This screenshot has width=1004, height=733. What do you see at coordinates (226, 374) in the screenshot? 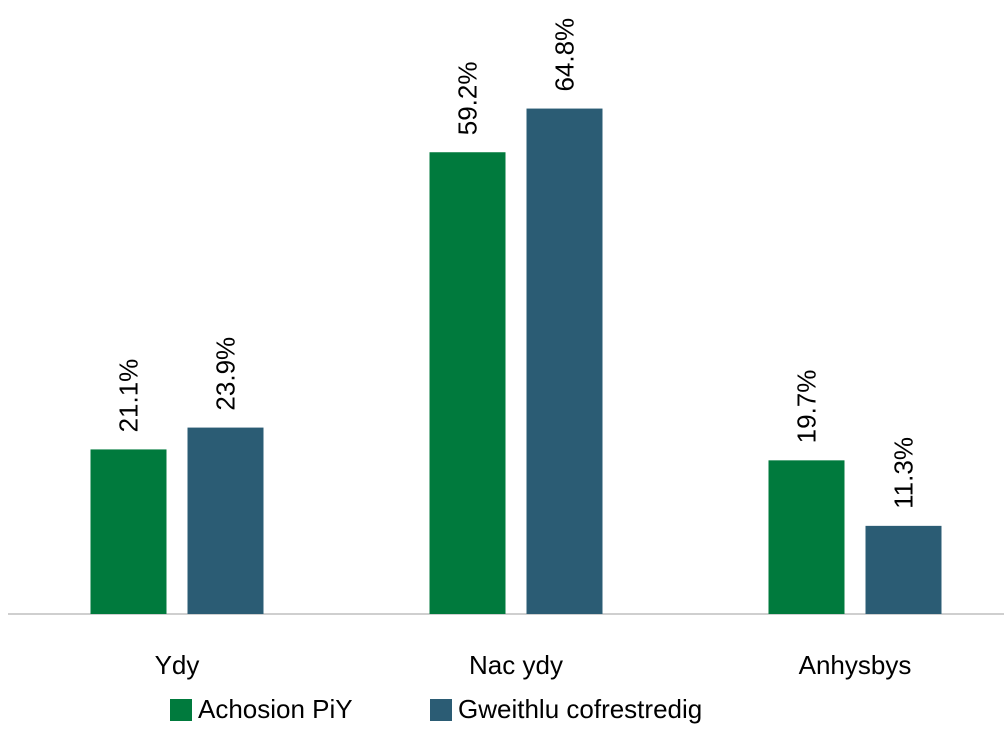
I see `data-label: 23.9%` at bounding box center [226, 374].